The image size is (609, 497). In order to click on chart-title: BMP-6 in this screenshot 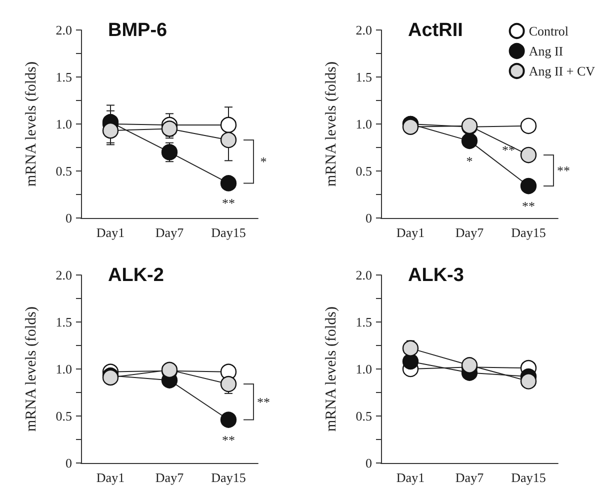, I will do `click(138, 30)`.